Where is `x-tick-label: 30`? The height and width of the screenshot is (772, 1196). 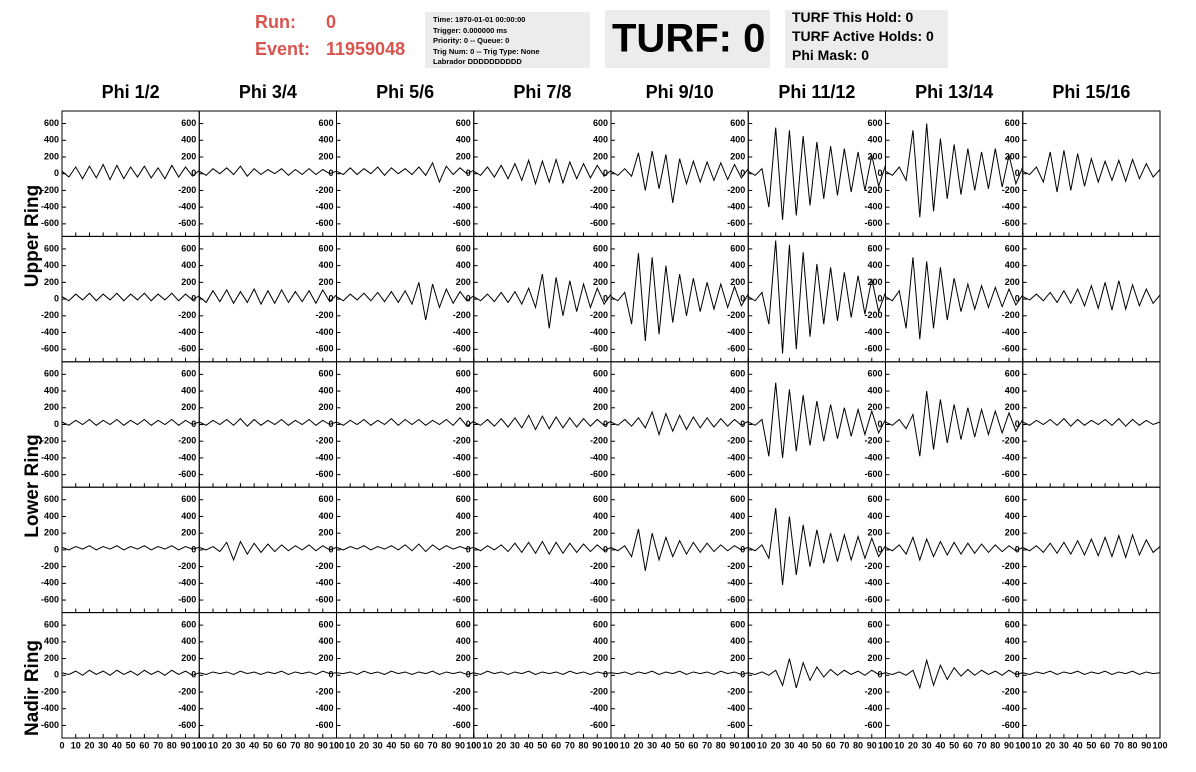 x-tick-label: 30 is located at coordinates (789, 745).